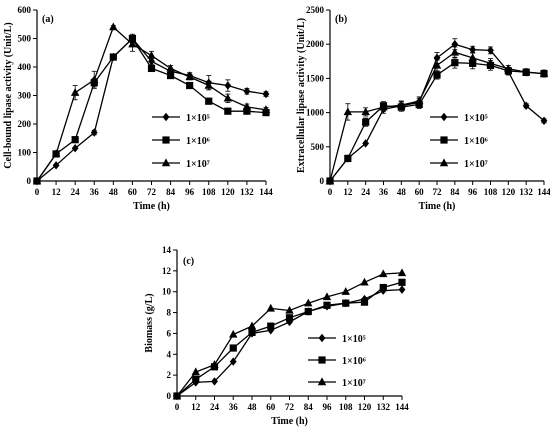  Describe the element at coordinates (215, 407) in the screenshot. I see `panel-c-x-tick-label: 24` at that location.